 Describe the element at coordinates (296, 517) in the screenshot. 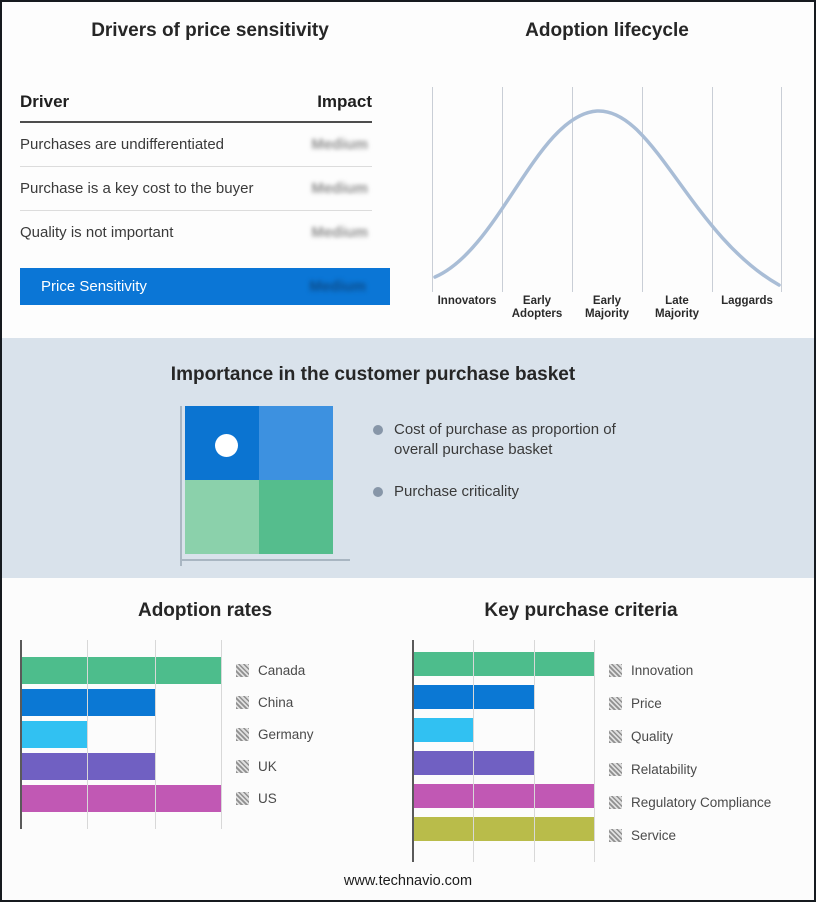

I see `quadrant-cell-bottom-right` at that location.